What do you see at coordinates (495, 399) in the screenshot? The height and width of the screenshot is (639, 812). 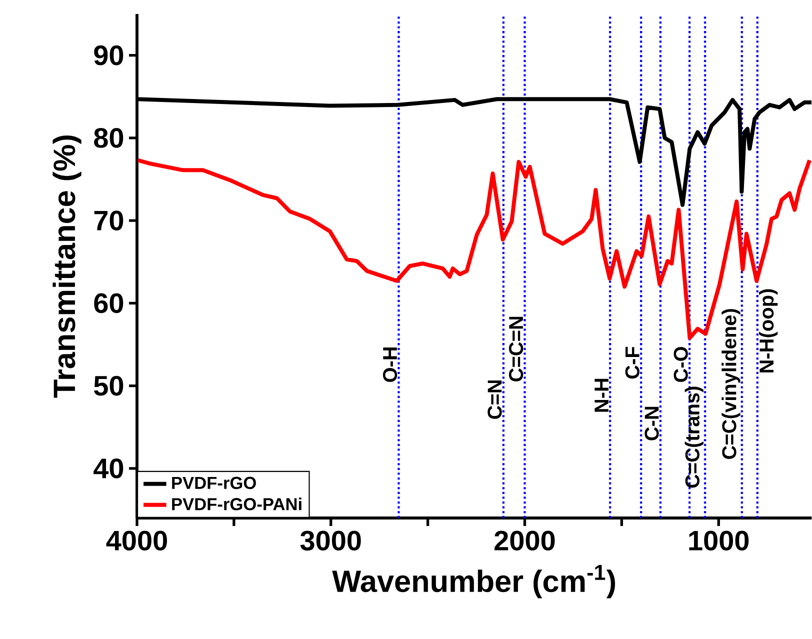 I see `ref-line-label: C=N` at bounding box center [495, 399].